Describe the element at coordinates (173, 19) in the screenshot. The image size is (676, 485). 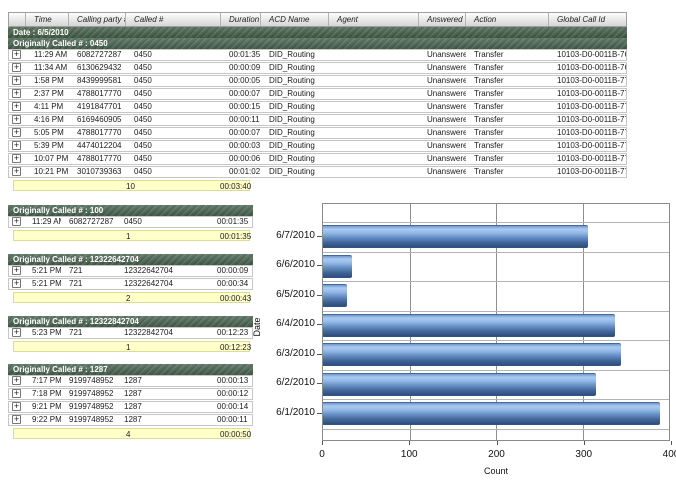
I see `header-called: Called #` at that location.